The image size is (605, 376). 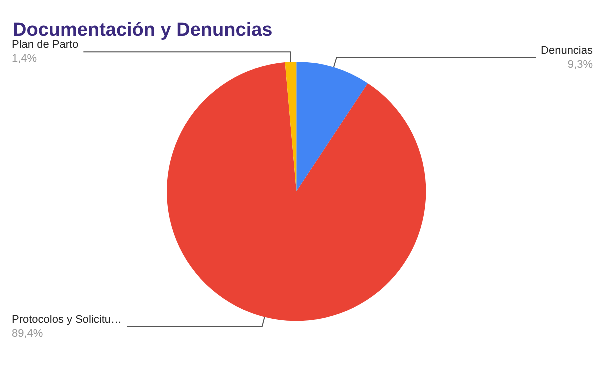 I want to click on data-label: 9,3%, so click(x=581, y=64).